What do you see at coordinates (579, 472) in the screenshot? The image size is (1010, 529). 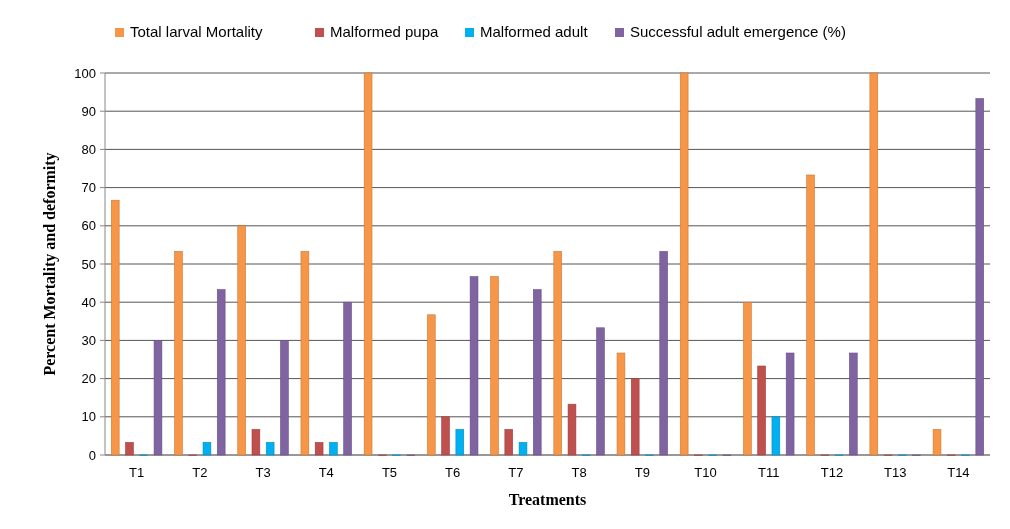 I see `x-tick-label: T8` at bounding box center [579, 472].